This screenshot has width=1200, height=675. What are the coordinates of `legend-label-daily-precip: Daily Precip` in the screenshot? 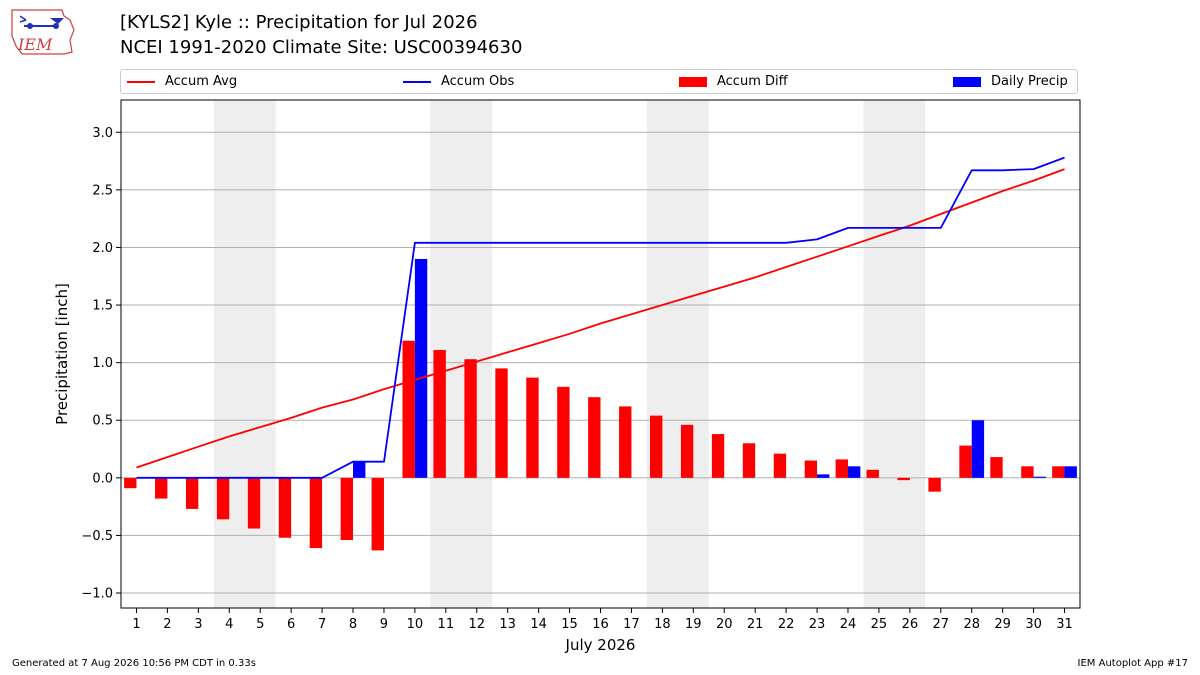 It's located at (1029, 81).